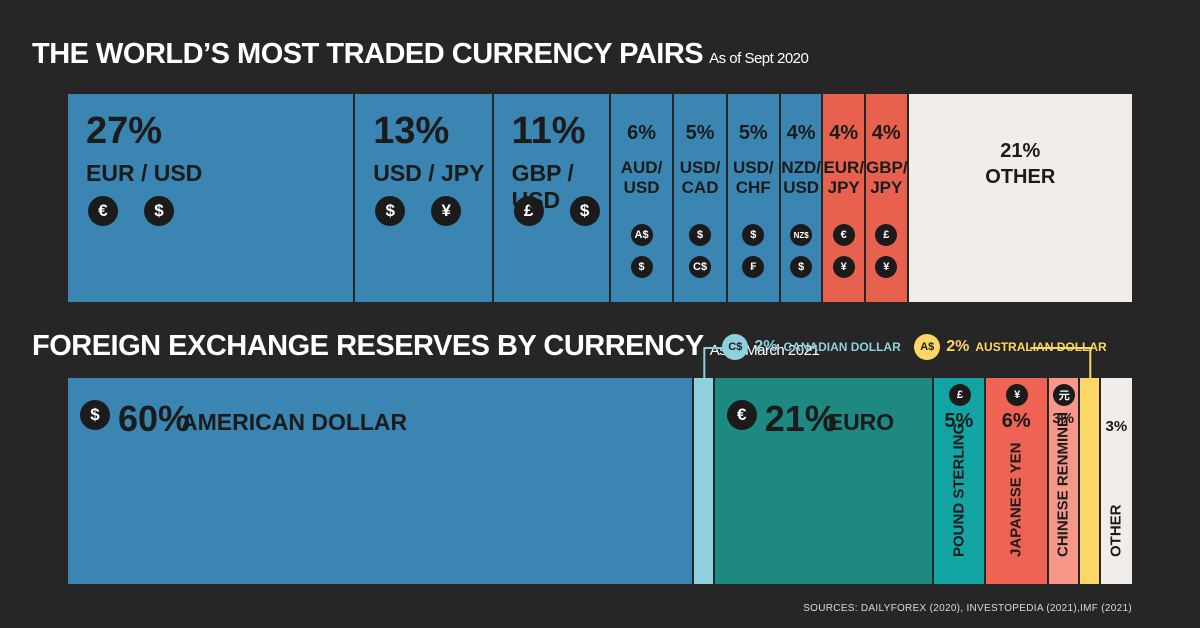  I want to click on callout-canadian-dollar: C$ 2% CANADIAN DOLLAR, so click(811, 347).